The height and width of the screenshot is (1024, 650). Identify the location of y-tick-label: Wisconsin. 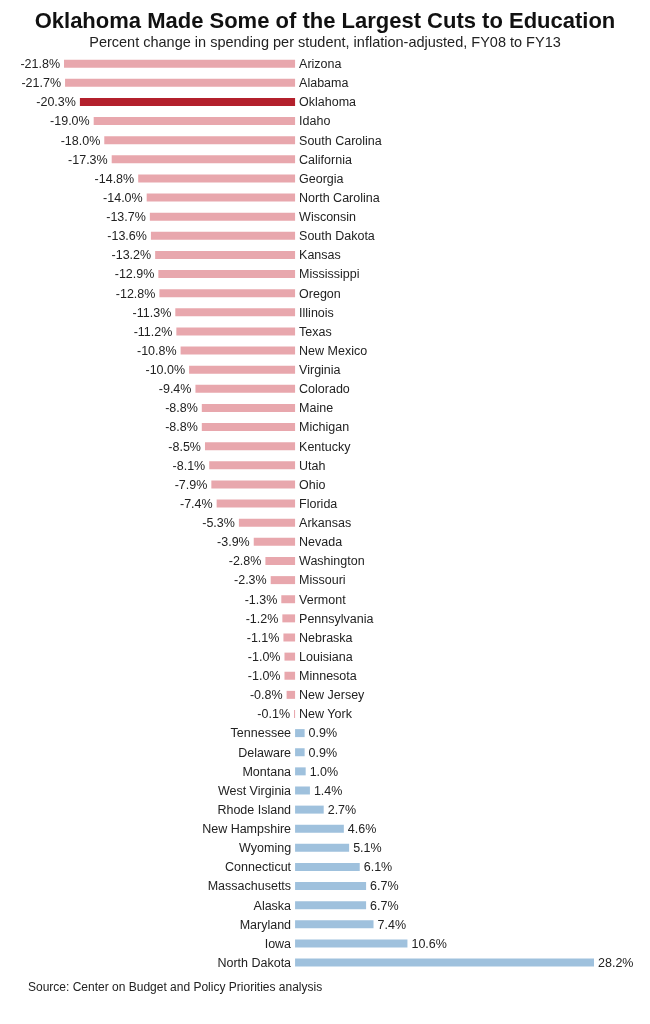
(328, 217).